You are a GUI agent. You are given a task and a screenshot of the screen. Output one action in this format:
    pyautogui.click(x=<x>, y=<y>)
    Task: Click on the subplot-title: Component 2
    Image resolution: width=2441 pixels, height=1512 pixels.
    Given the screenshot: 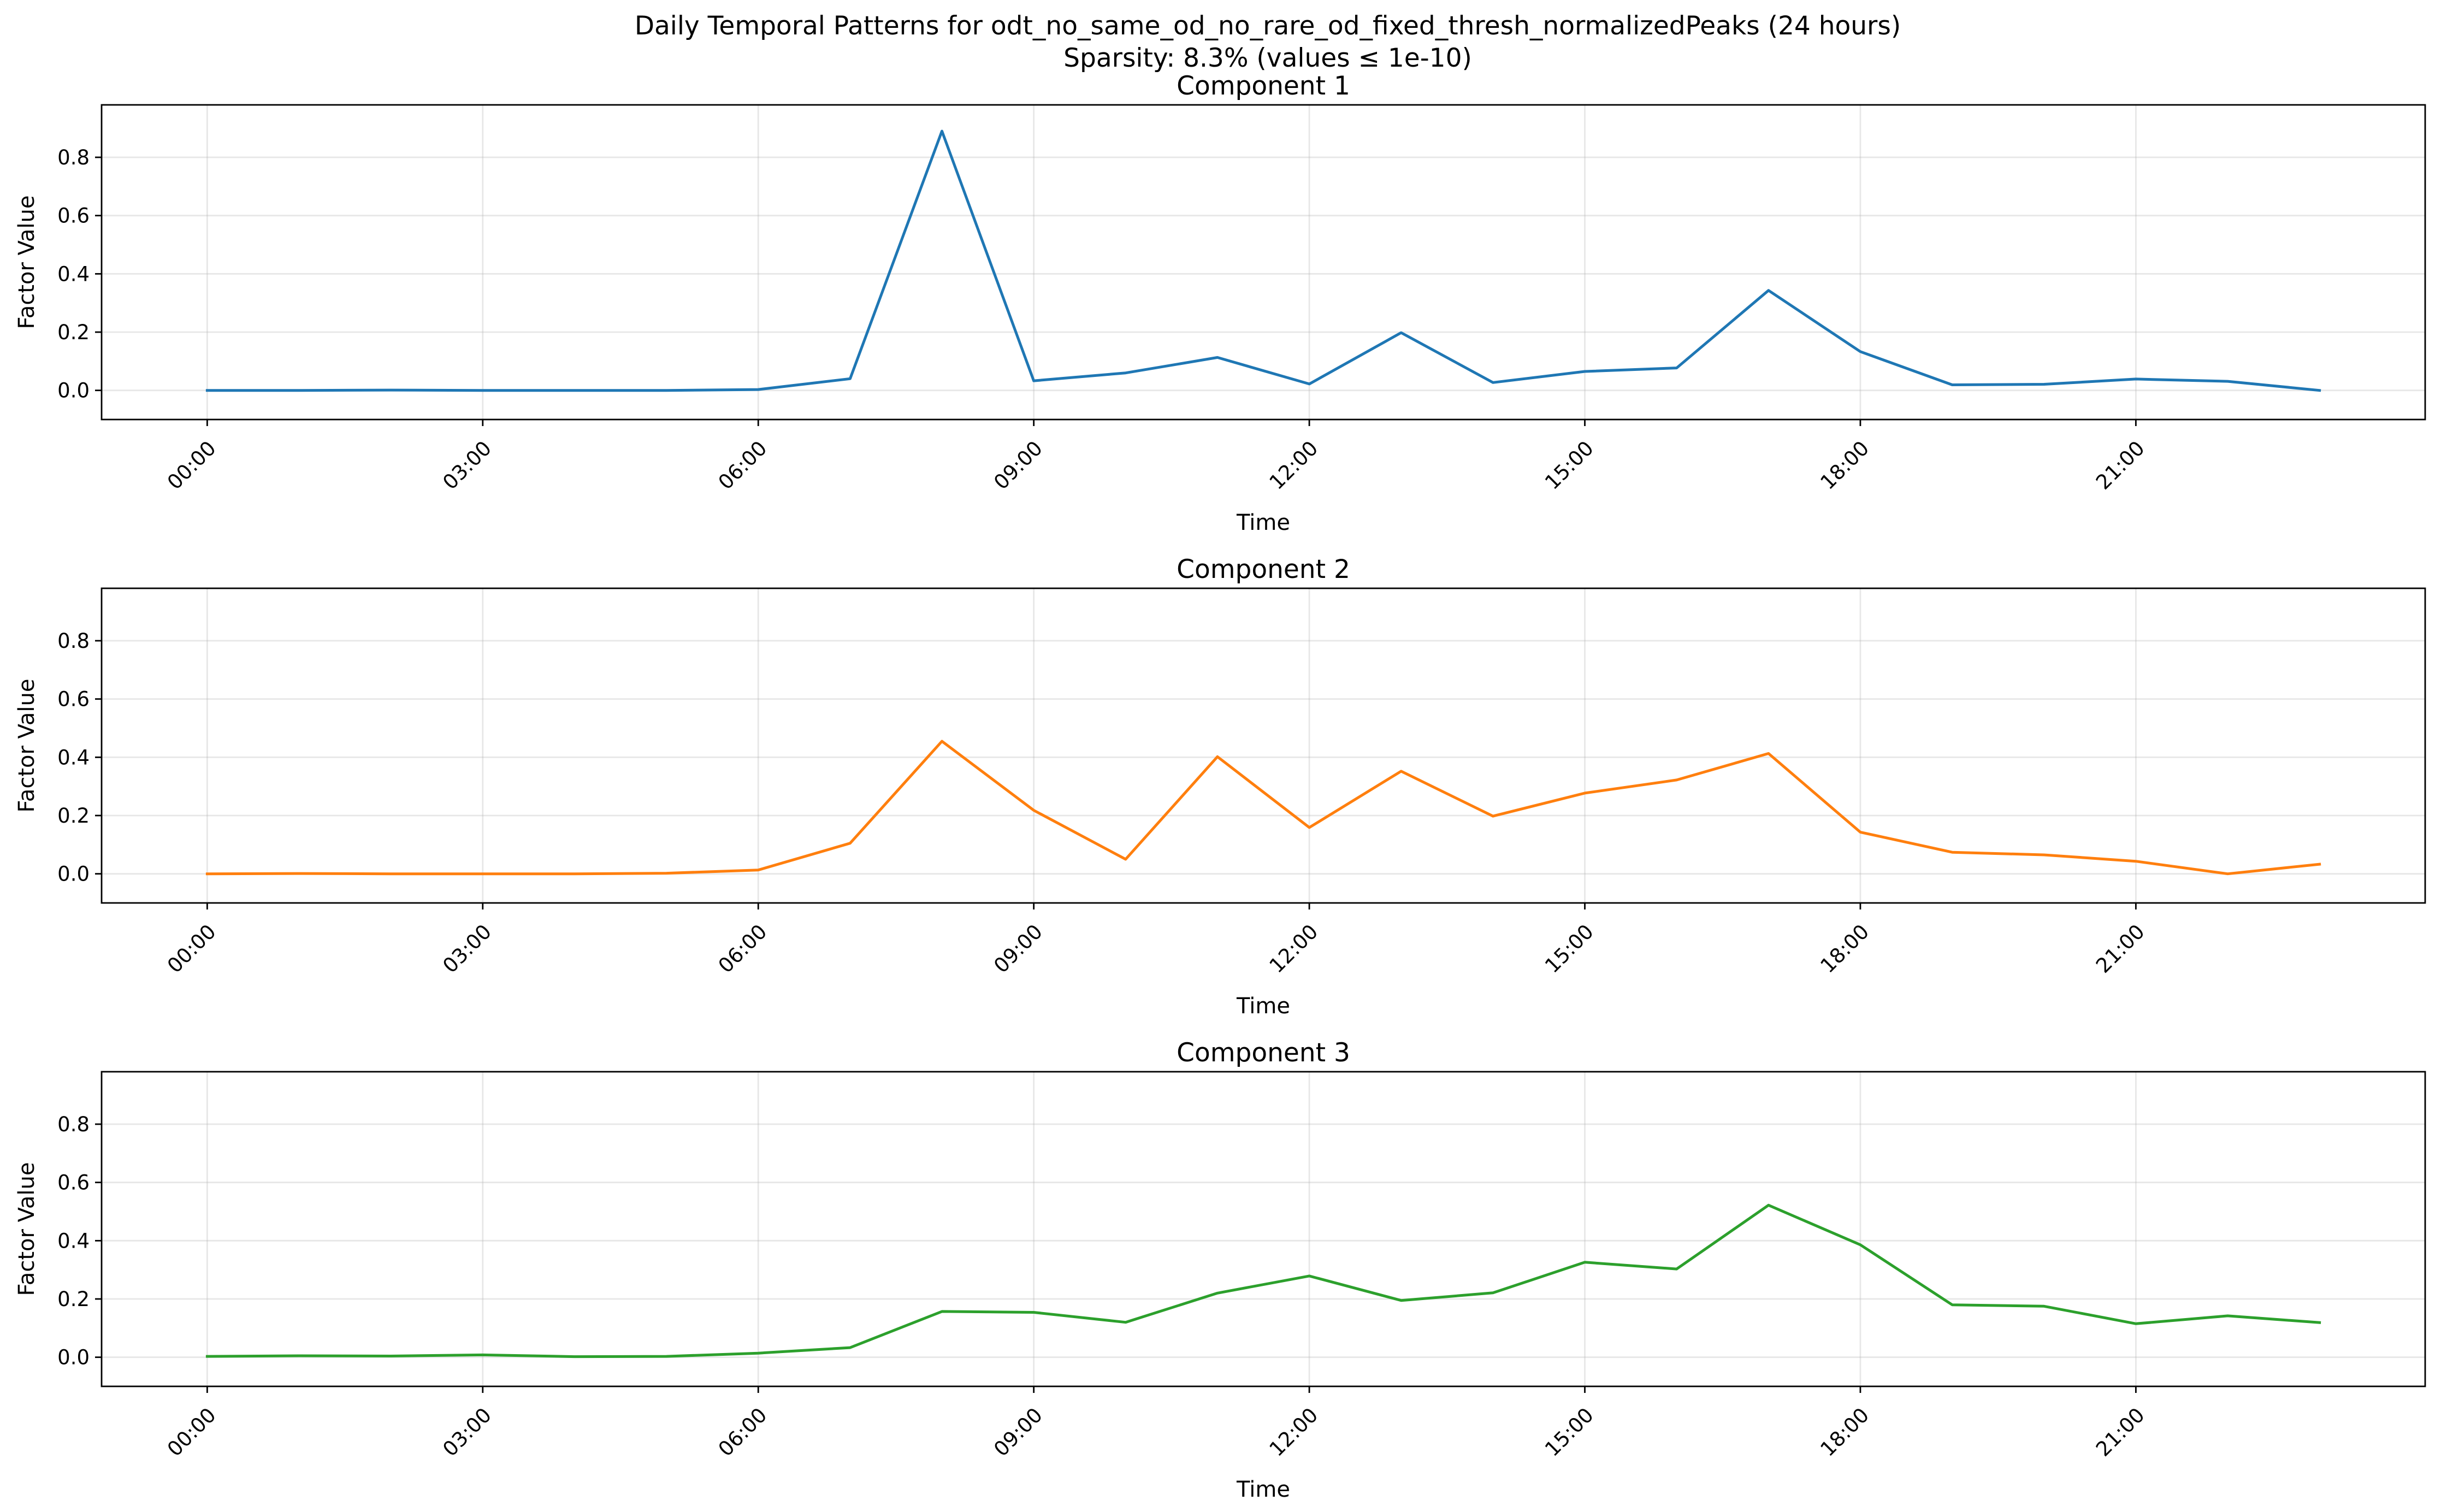 What is the action you would take?
    pyautogui.click(x=1263, y=569)
    